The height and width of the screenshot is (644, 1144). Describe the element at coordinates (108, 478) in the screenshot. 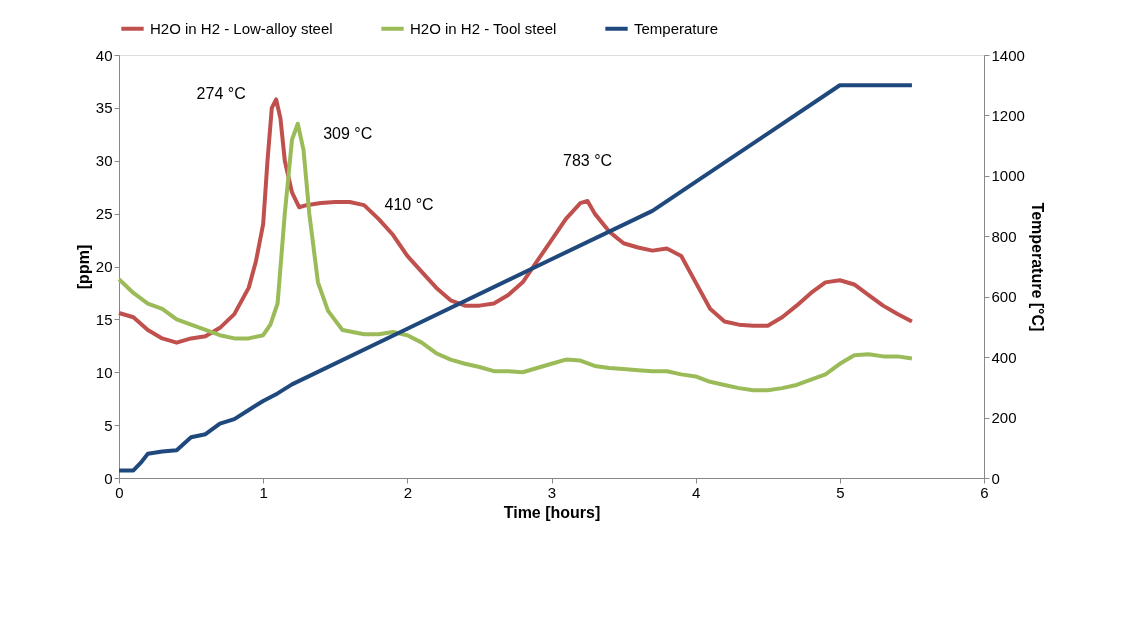

I see `y-tick-label: 0` at that location.